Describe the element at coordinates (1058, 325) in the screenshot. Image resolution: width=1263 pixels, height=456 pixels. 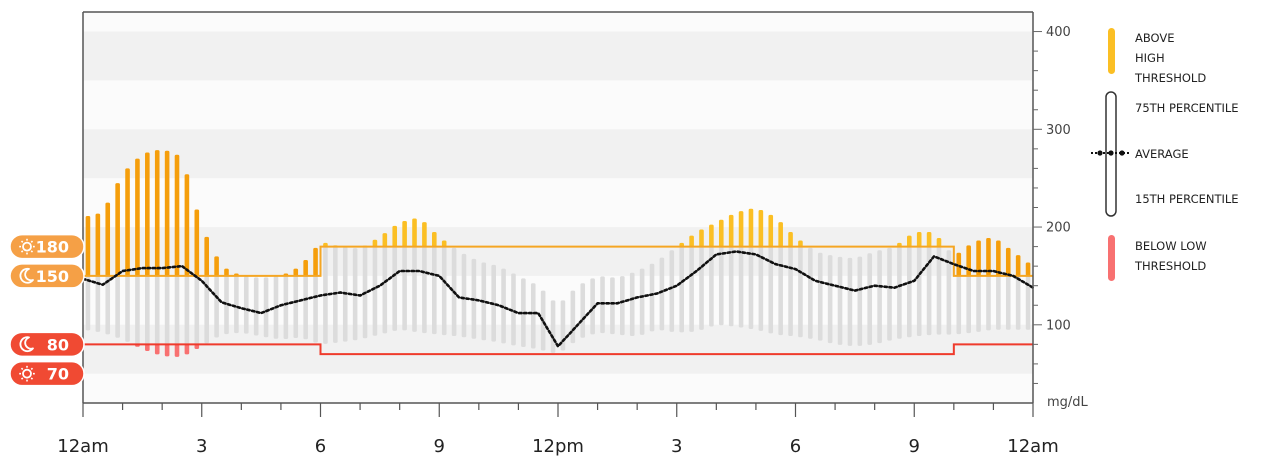
I see `y-tick-label: 100` at that location.